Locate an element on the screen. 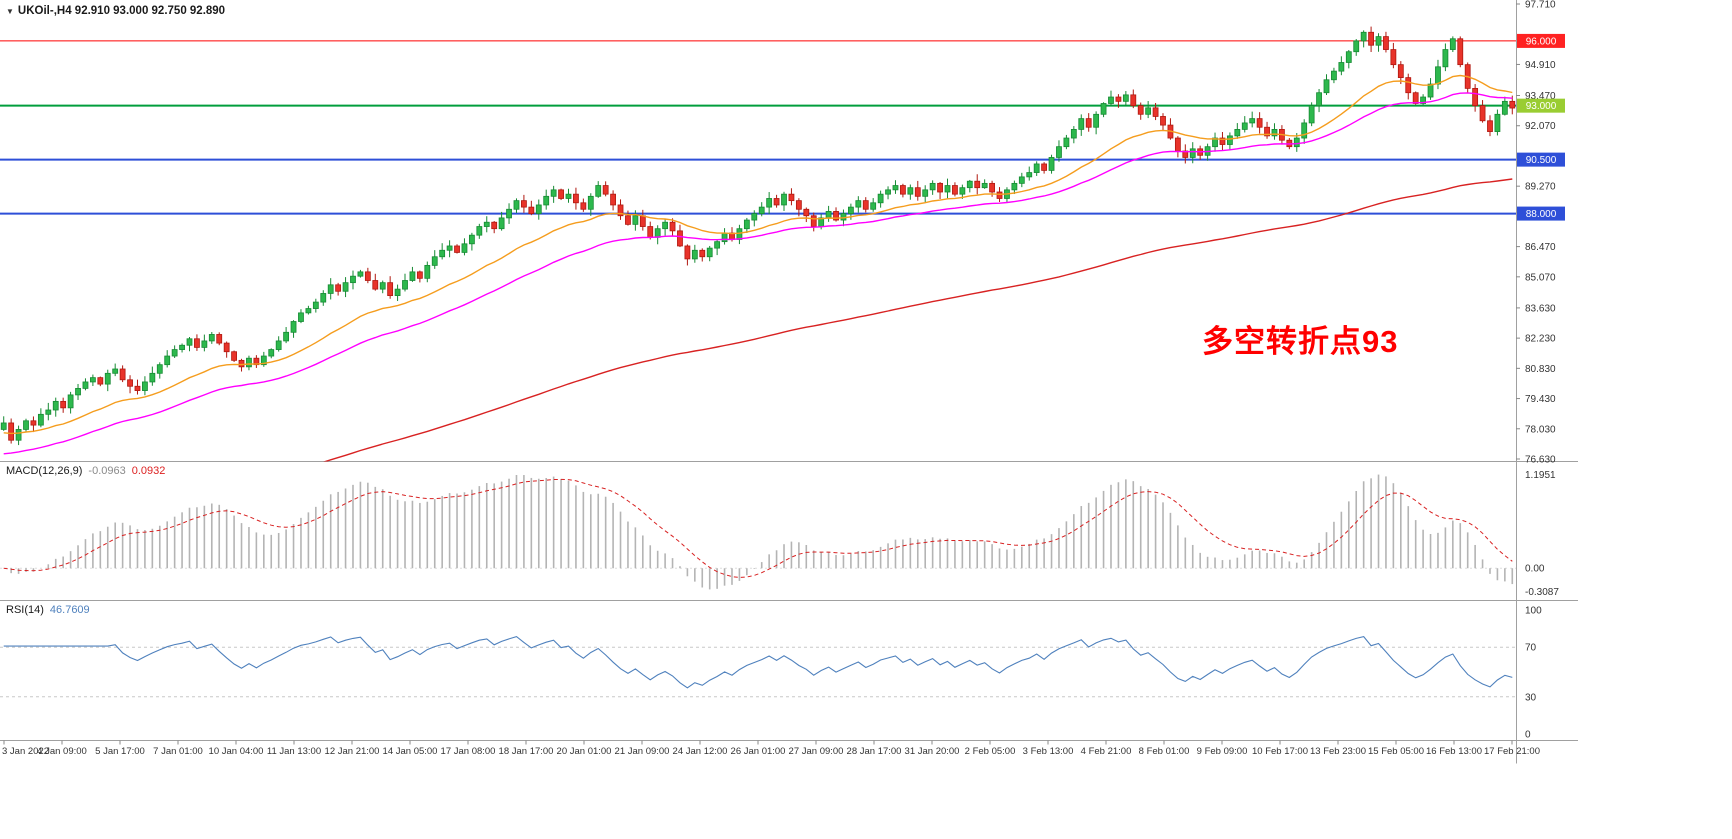 The image size is (1732, 839). price-tick-label: 92.070 is located at coordinates (1540, 126).